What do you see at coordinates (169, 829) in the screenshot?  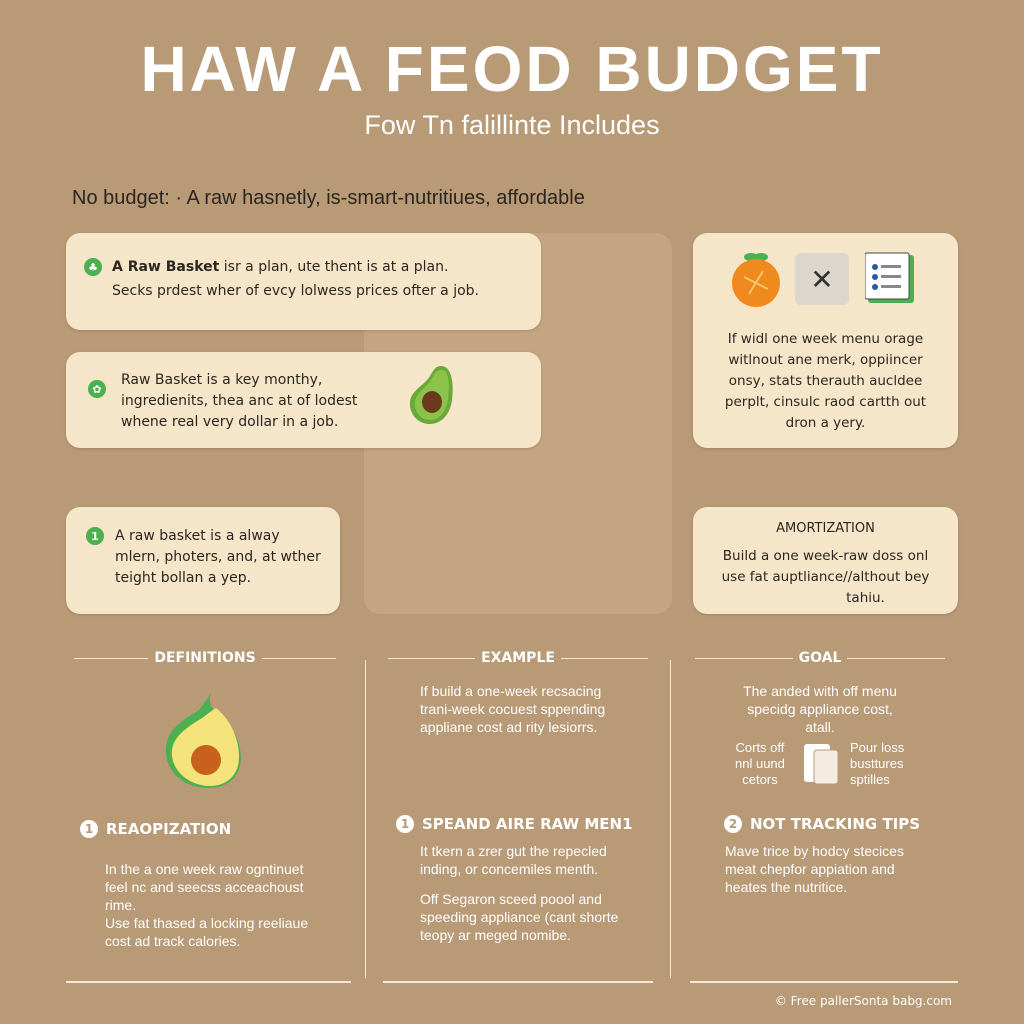 I see `section-title: REAOPIZATION` at bounding box center [169, 829].